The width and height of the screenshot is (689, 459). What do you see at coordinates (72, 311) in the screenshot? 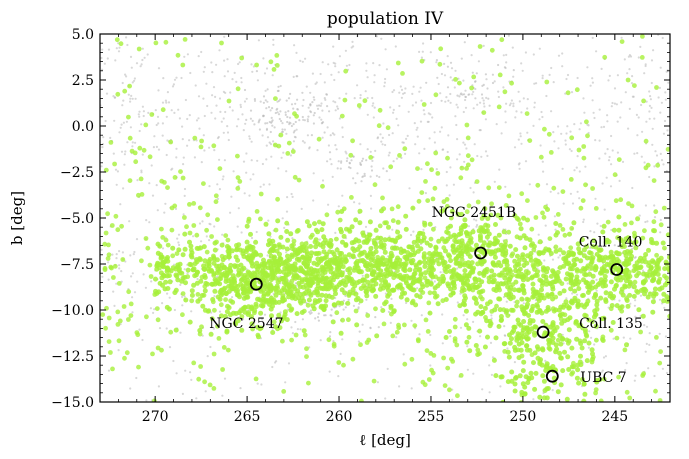
I see `y-tick-label: −10.0` at bounding box center [72, 311].